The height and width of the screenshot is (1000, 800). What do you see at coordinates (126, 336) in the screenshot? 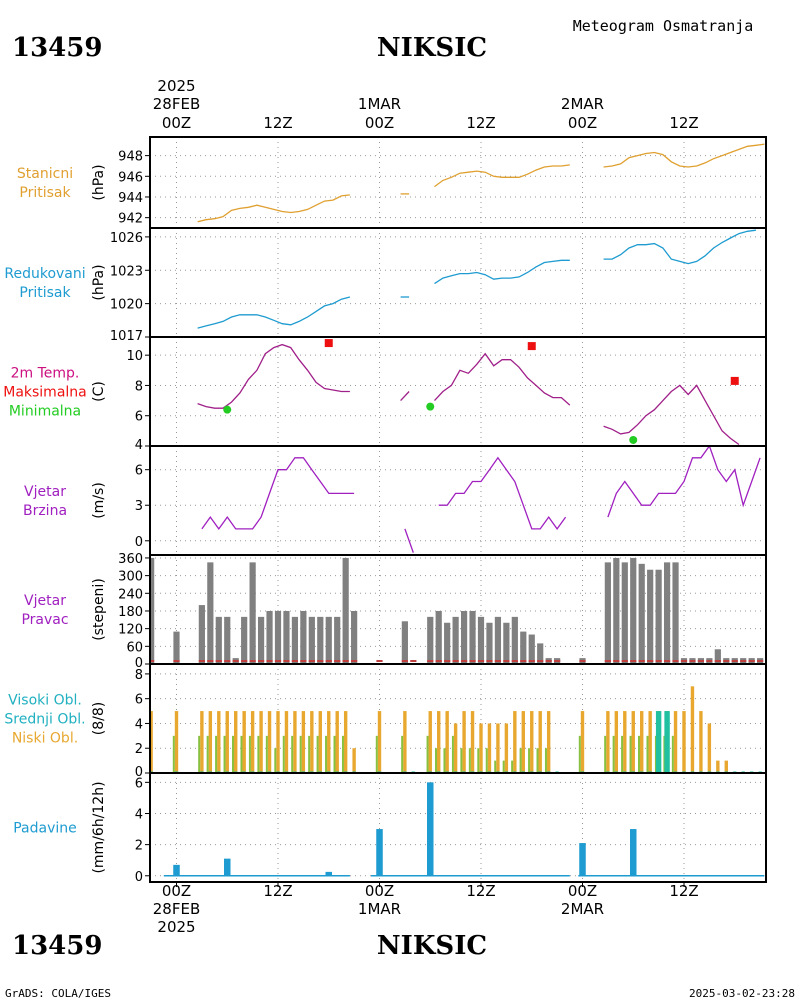
I see `y-tick-label: 1017` at bounding box center [126, 336].